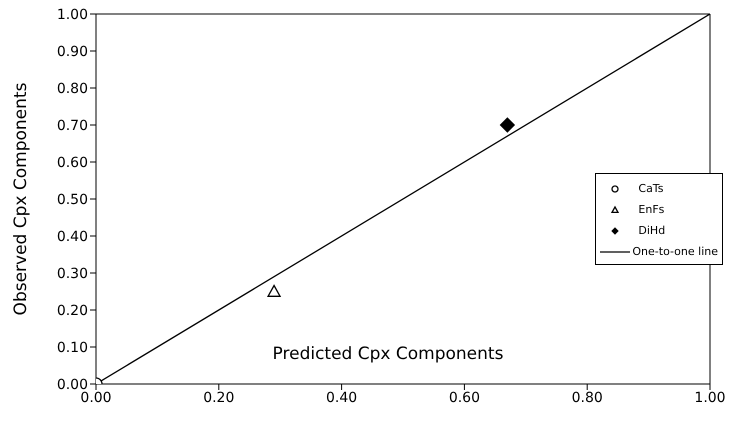 This screenshot has height=422, width=737. Describe the element at coordinates (21, 199) in the screenshot. I see `y-axis-title: Observed Cpx Components` at that location.